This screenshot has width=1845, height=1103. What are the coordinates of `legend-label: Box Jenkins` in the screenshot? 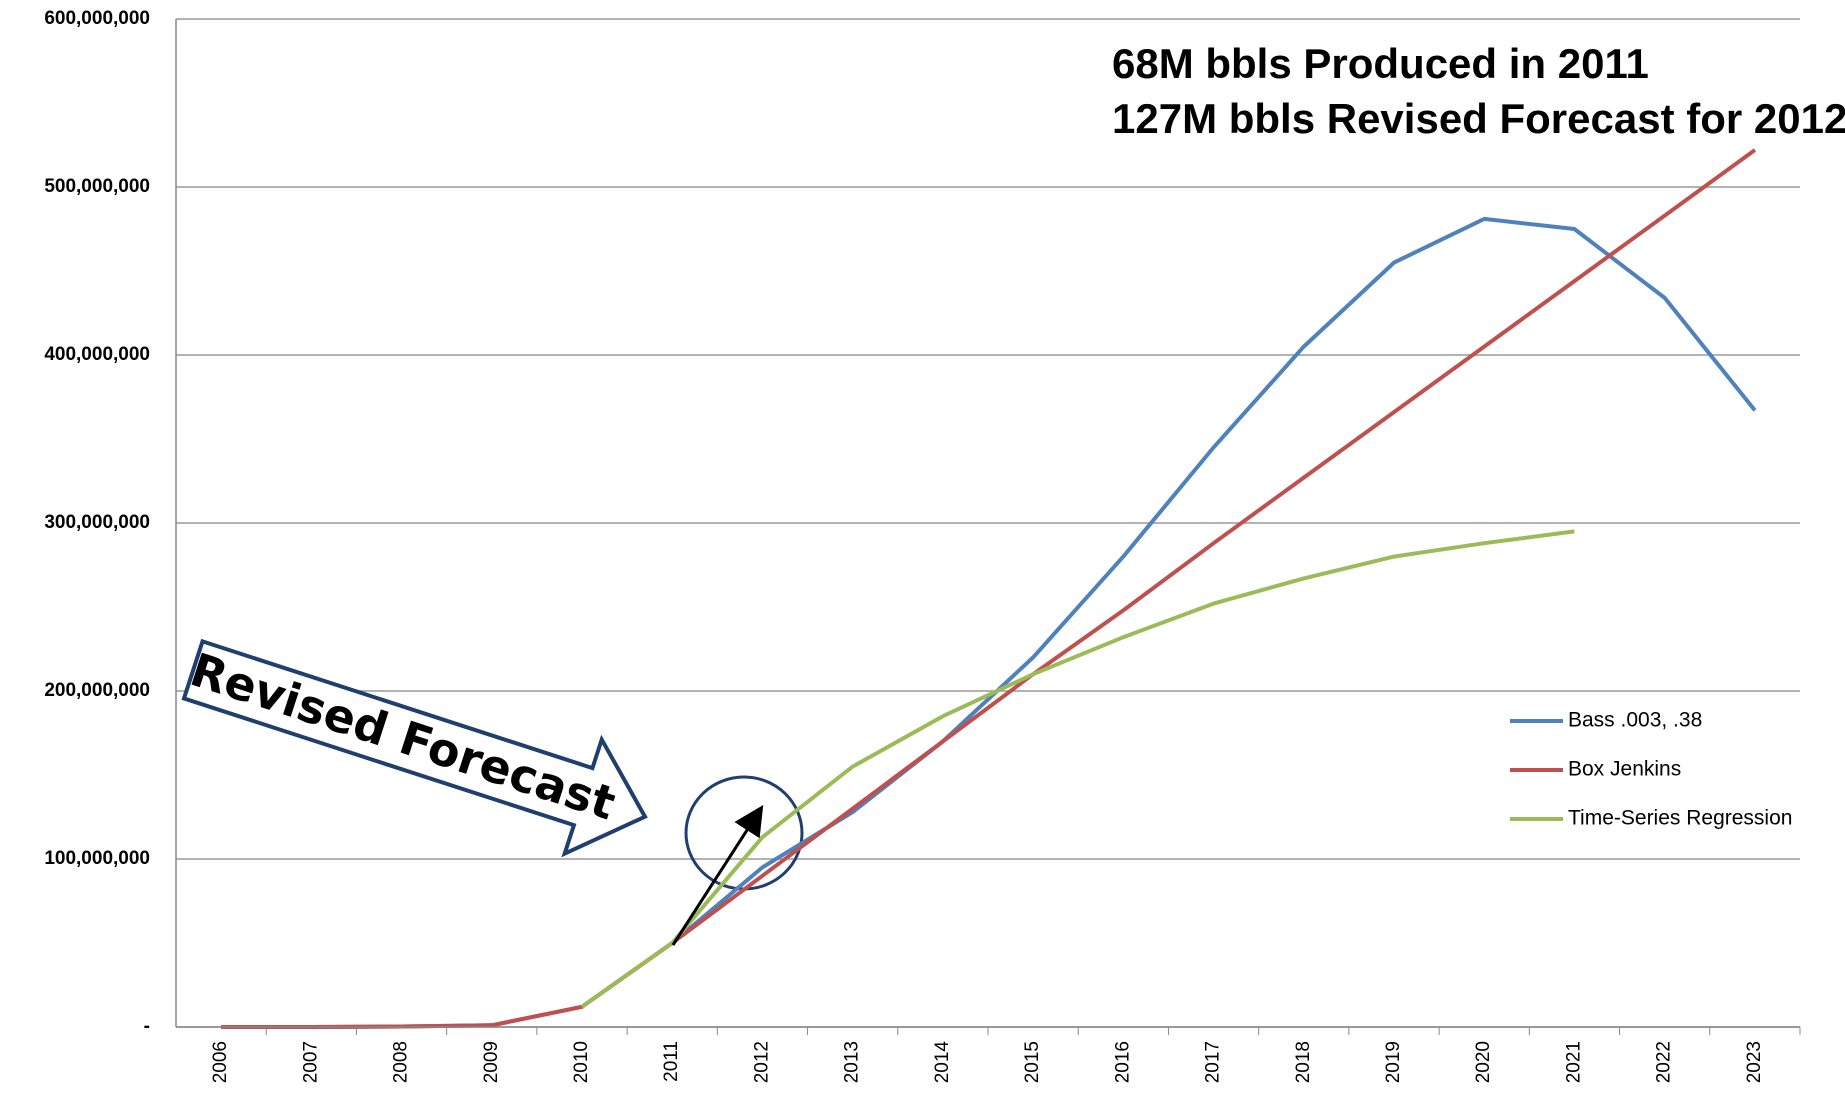 It's located at (1624, 769).